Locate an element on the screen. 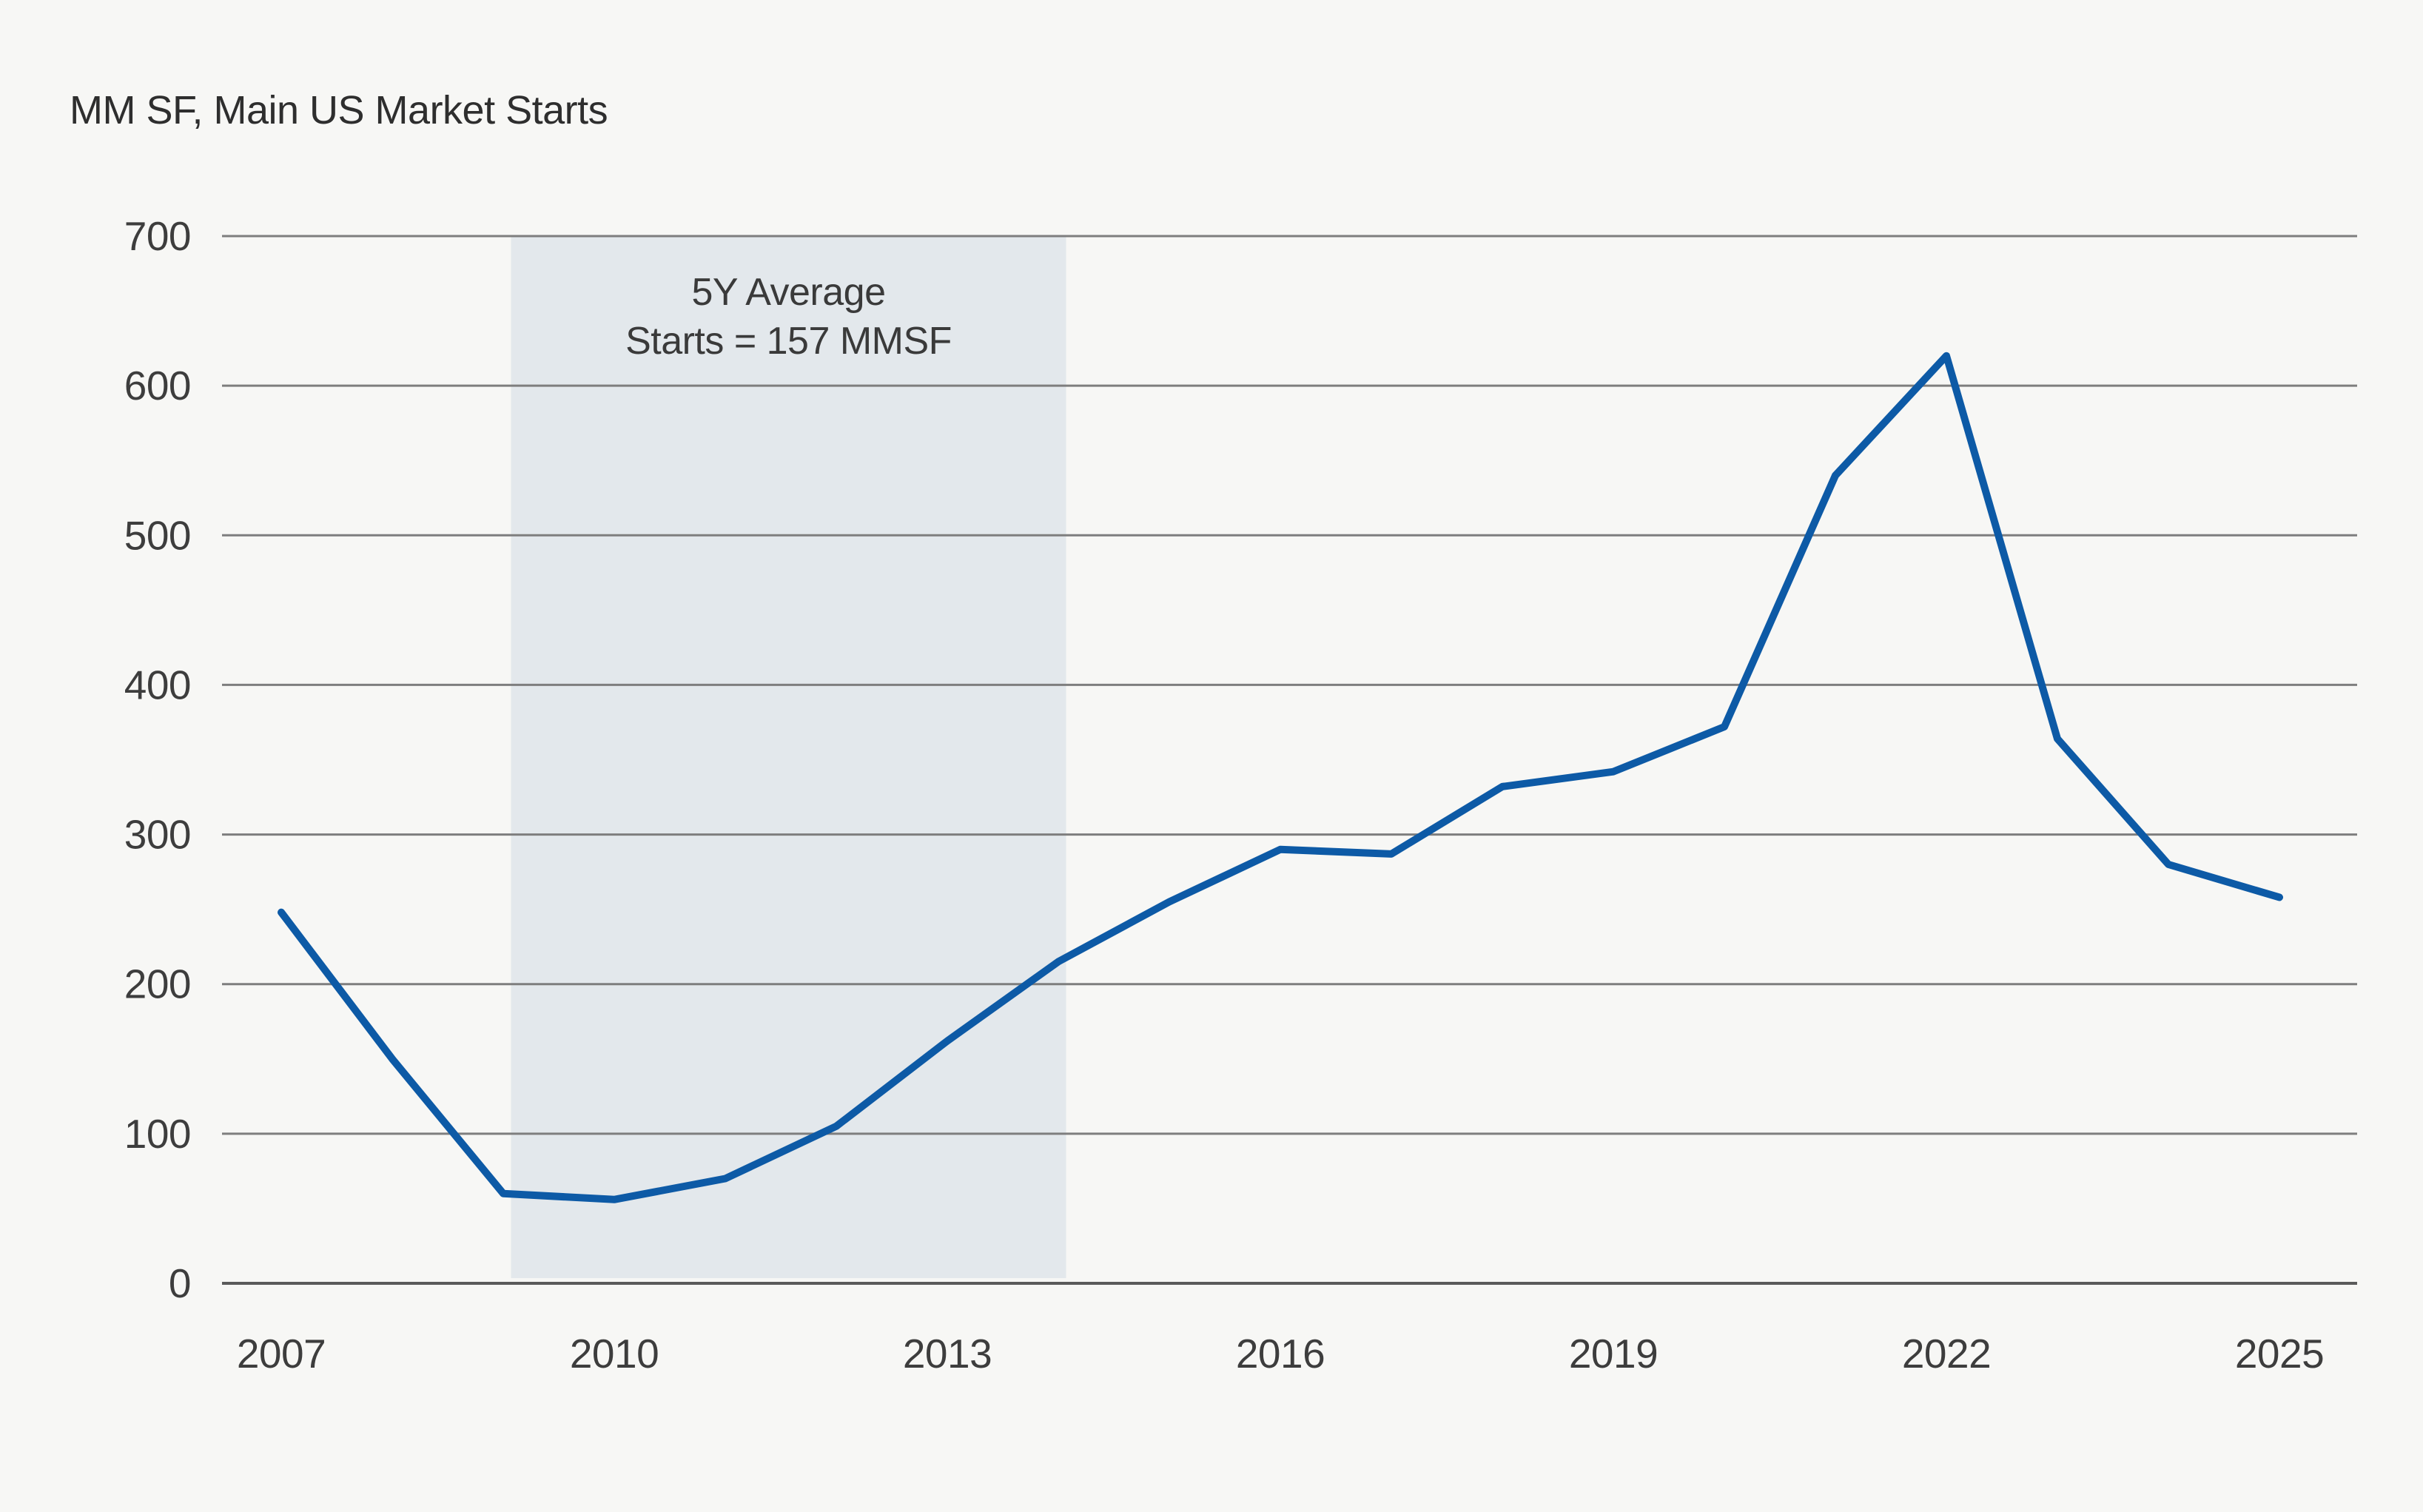 The width and height of the screenshot is (2423, 1512). y-tick-label-200: 200 is located at coordinates (158, 984).